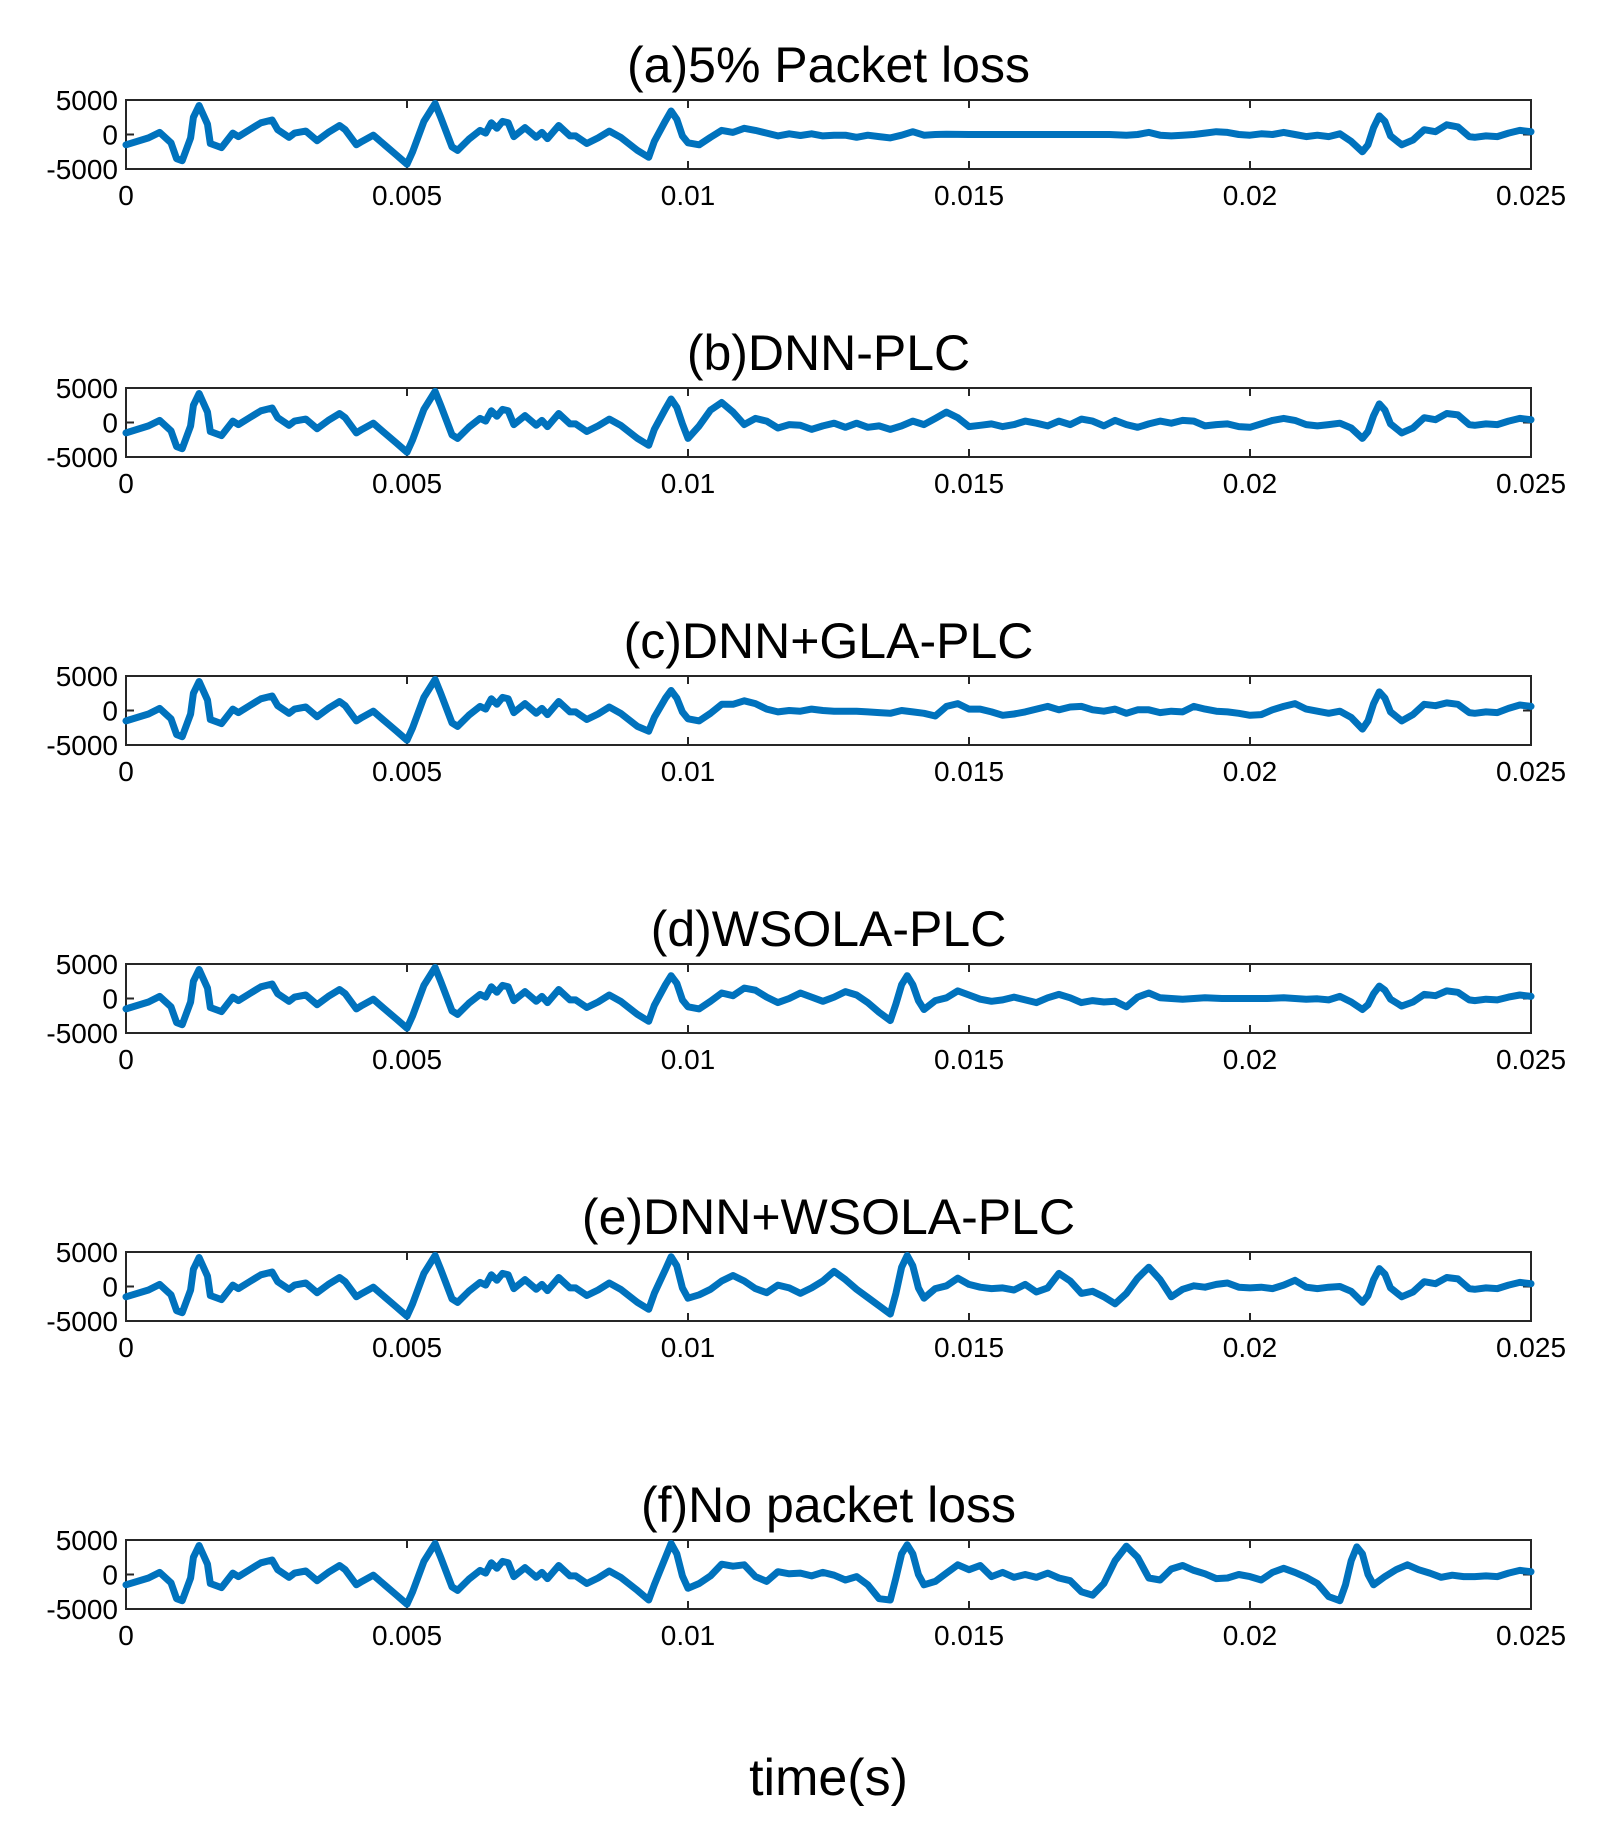 The height and width of the screenshot is (1832, 1607). I want to click on x-axis-label: time(s), so click(828, 1778).